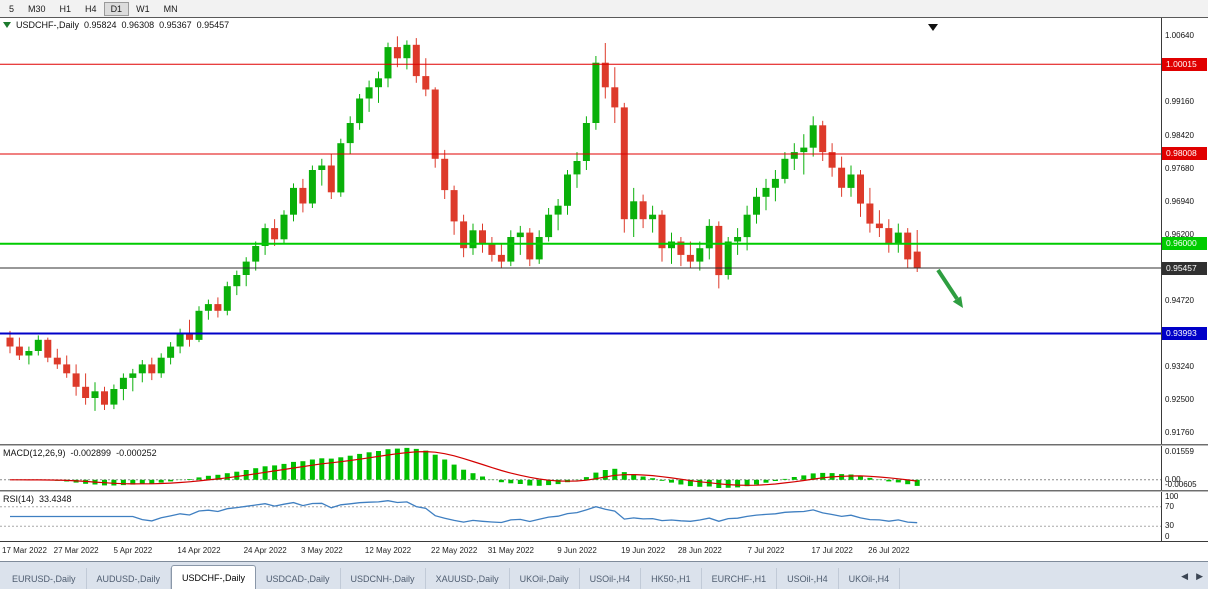 The width and height of the screenshot is (1208, 589). Describe the element at coordinates (1167, 536) in the screenshot. I see `rsi-axis-tick: 0` at that location.